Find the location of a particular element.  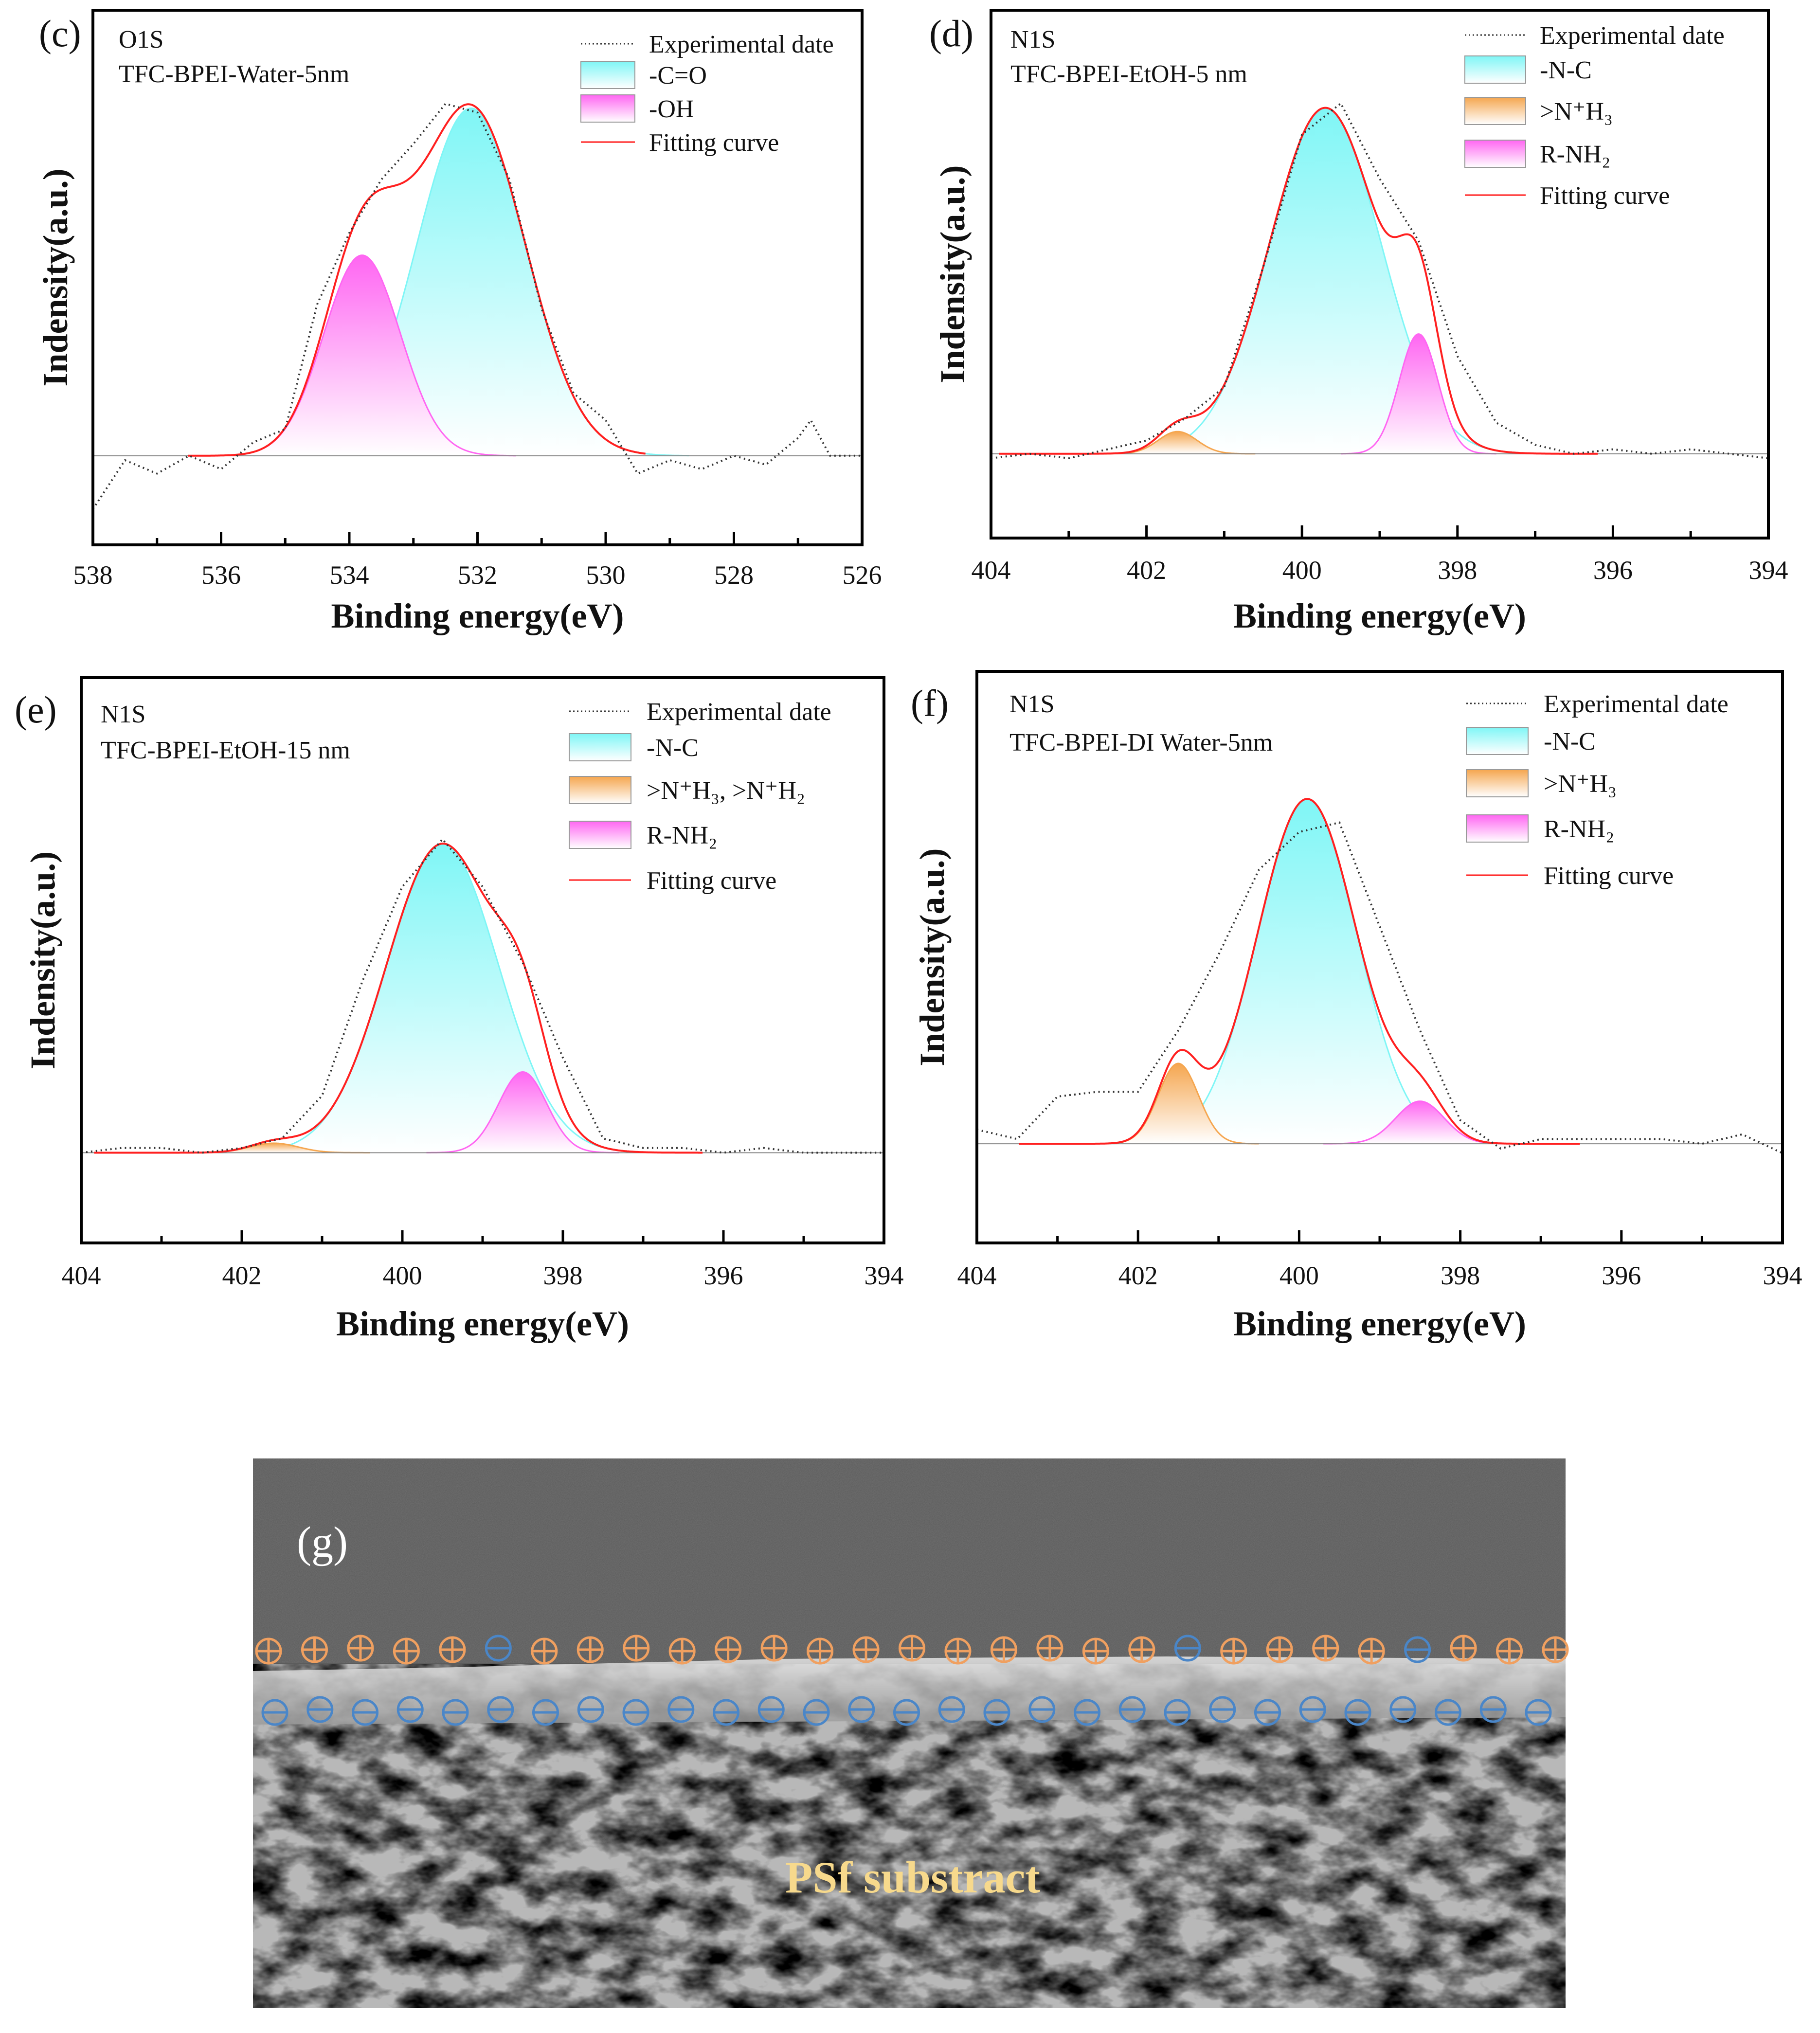

y-axis-title: Indensity(a.u.) is located at coordinates (55, 277).